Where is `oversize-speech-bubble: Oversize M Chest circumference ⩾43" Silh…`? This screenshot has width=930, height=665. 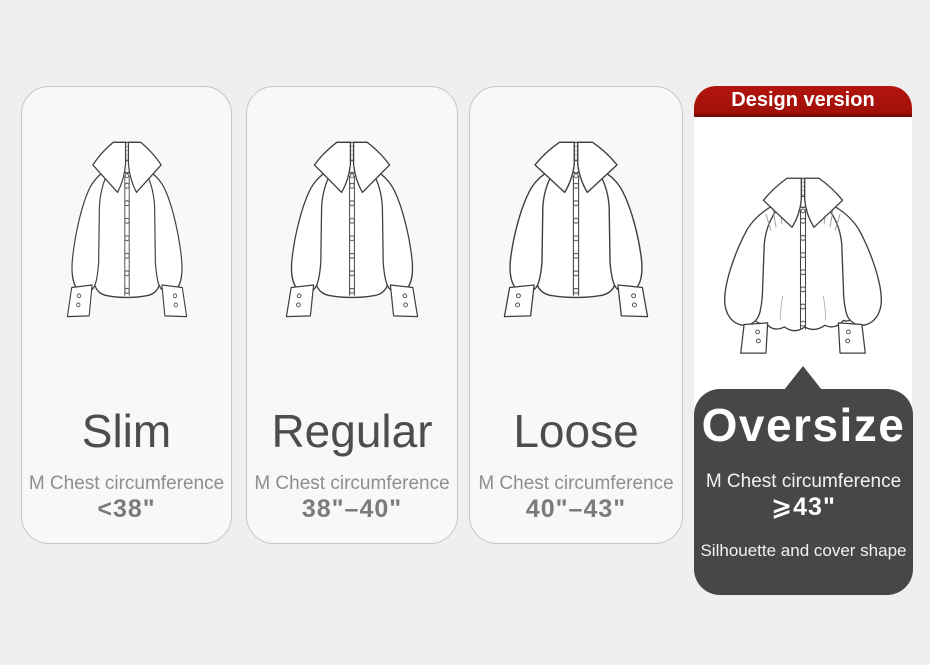
oversize-speech-bubble: Oversize M Chest circumference ⩾43" Silh… is located at coordinates (803, 492).